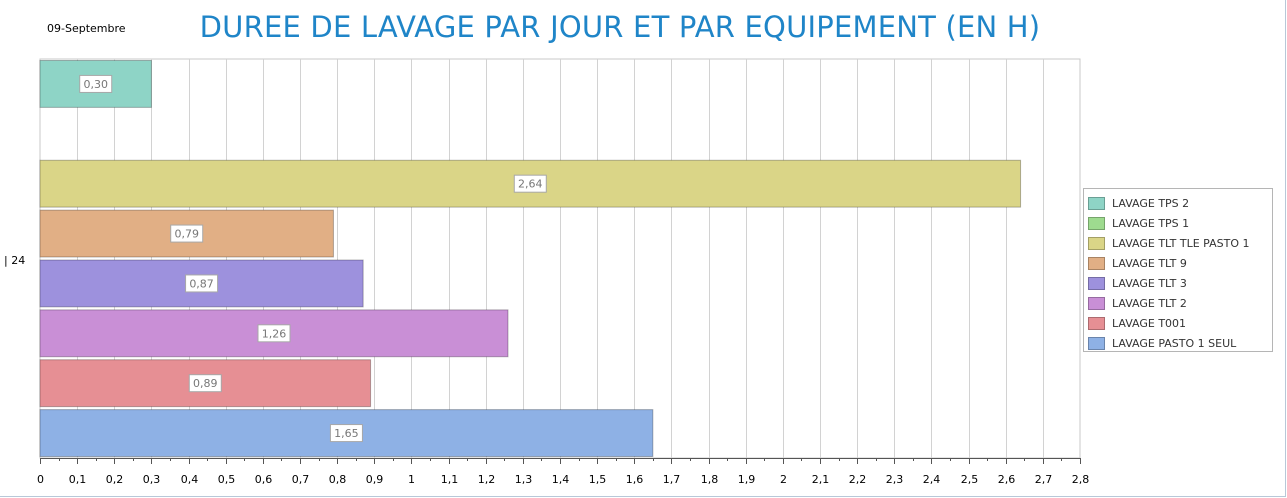 This screenshot has width=1287, height=498. I want to click on x-tick-label: 2,7, so click(1044, 479).